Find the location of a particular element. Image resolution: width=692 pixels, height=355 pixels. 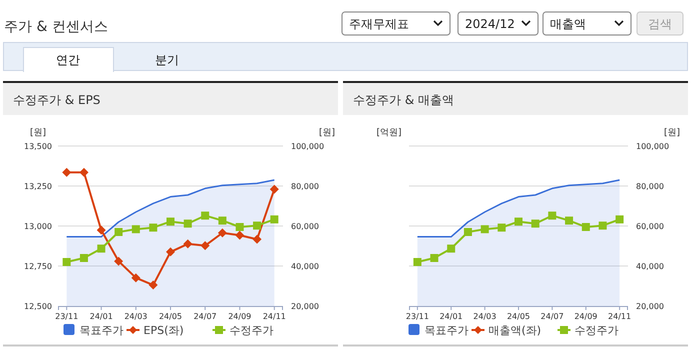

chart-title: 수정주가 & 매출액 is located at coordinates (403, 100).